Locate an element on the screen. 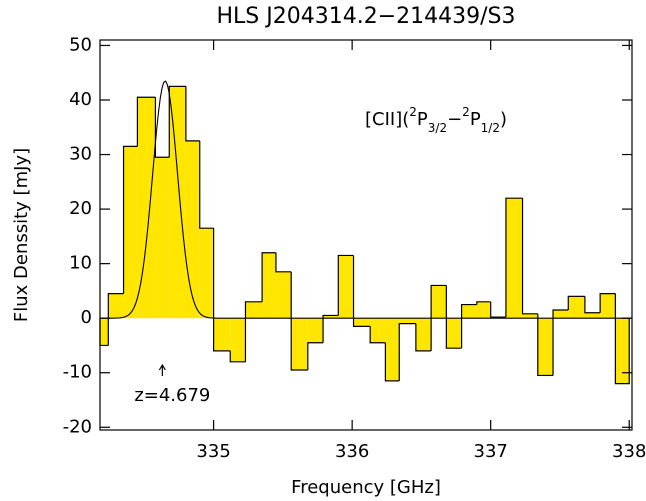 The image size is (646, 501). line-label-part: [CII]( is located at coordinates (387, 119).